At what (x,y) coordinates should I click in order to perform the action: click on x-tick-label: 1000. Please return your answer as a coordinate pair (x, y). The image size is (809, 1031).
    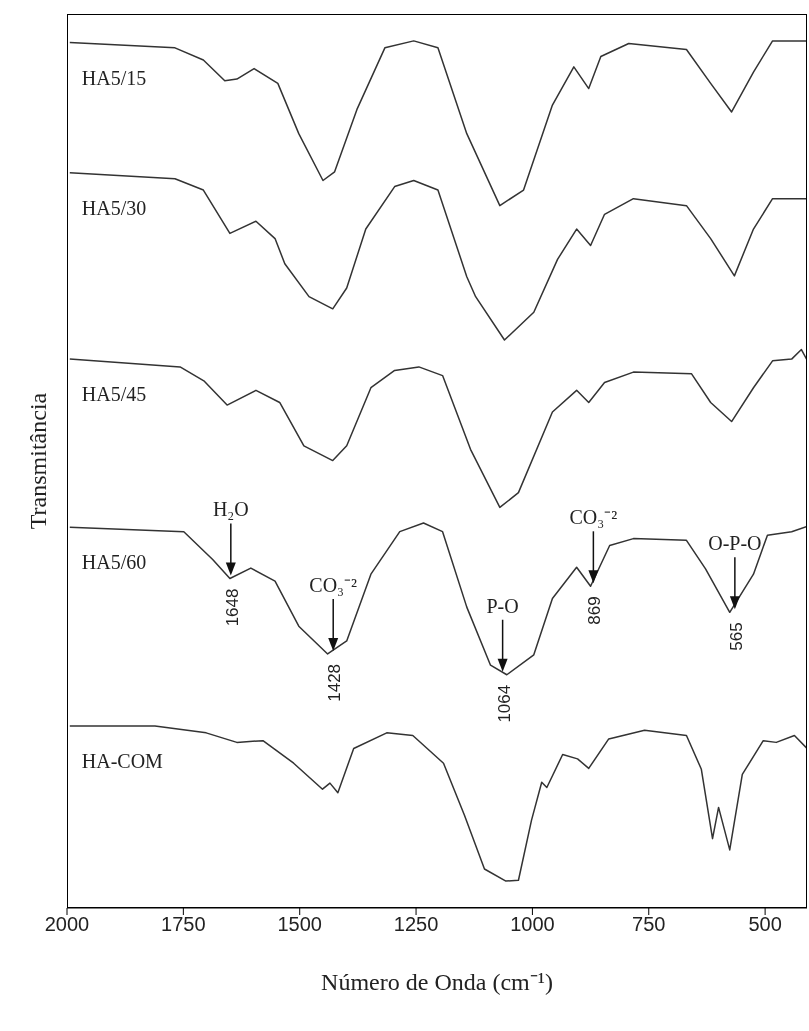
    Looking at the image, I should click on (532, 924).